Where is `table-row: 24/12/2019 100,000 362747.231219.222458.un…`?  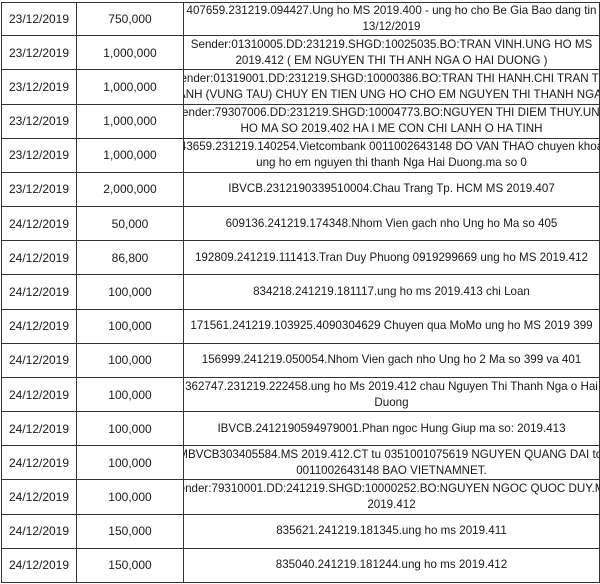
table-row: 24/12/2019 100,000 362747.231219.222458.un… is located at coordinates (300, 395).